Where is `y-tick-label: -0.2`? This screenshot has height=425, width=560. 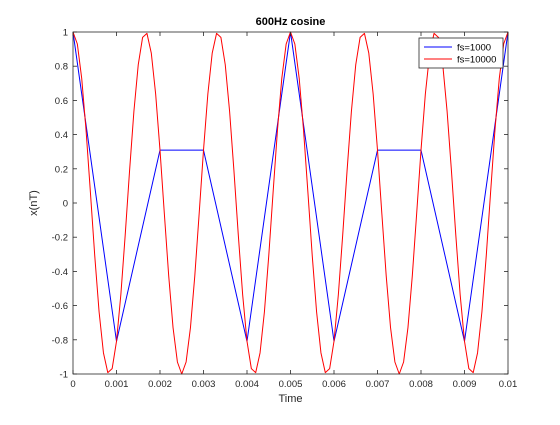
y-tick-label: -0.2 is located at coordinates (60, 238).